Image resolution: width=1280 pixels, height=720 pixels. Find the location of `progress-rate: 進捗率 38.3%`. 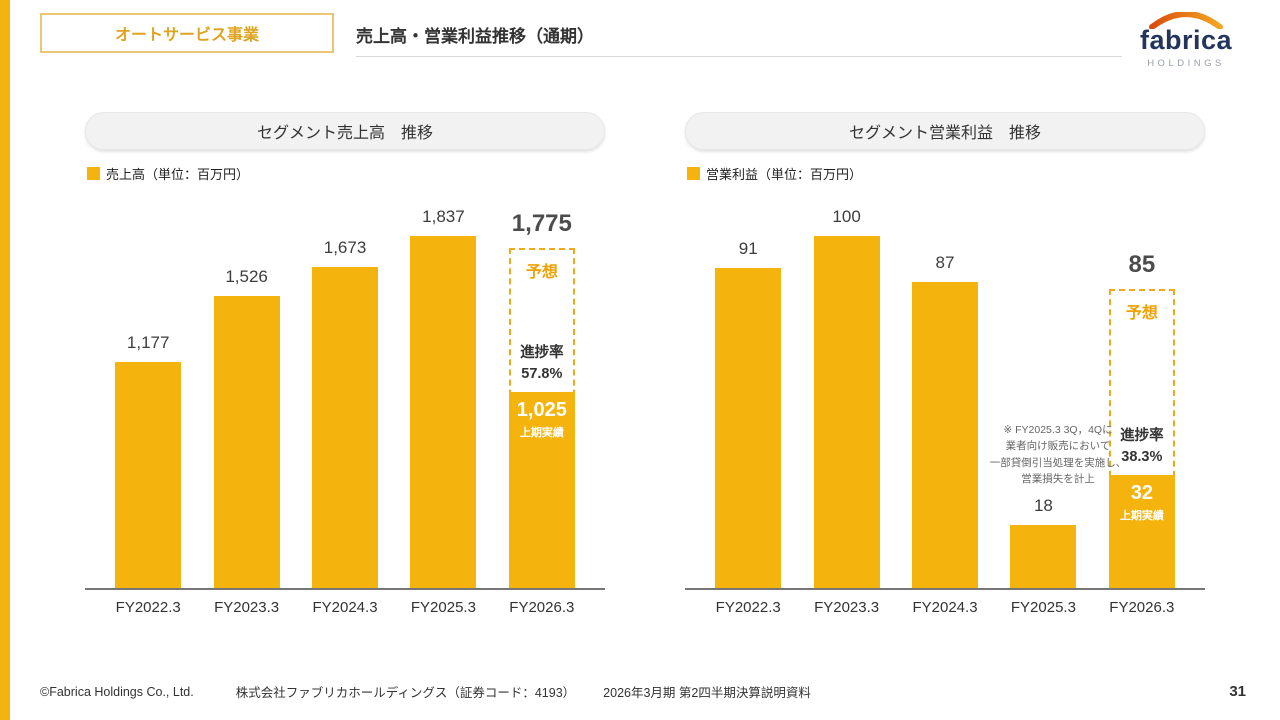

progress-rate: 進捗率 38.3% is located at coordinates (1142, 446).